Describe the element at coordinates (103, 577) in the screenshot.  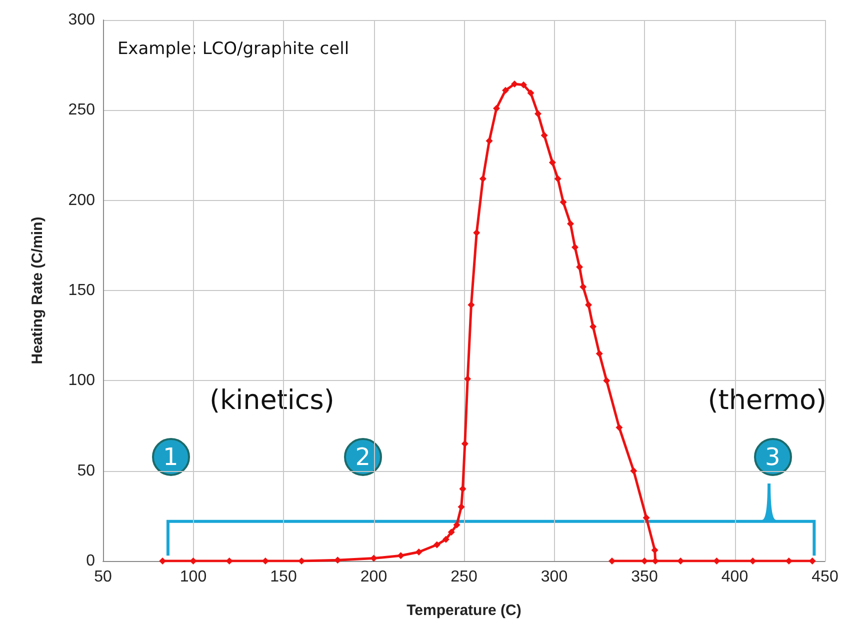
I see `x-tick-label: 50` at that location.